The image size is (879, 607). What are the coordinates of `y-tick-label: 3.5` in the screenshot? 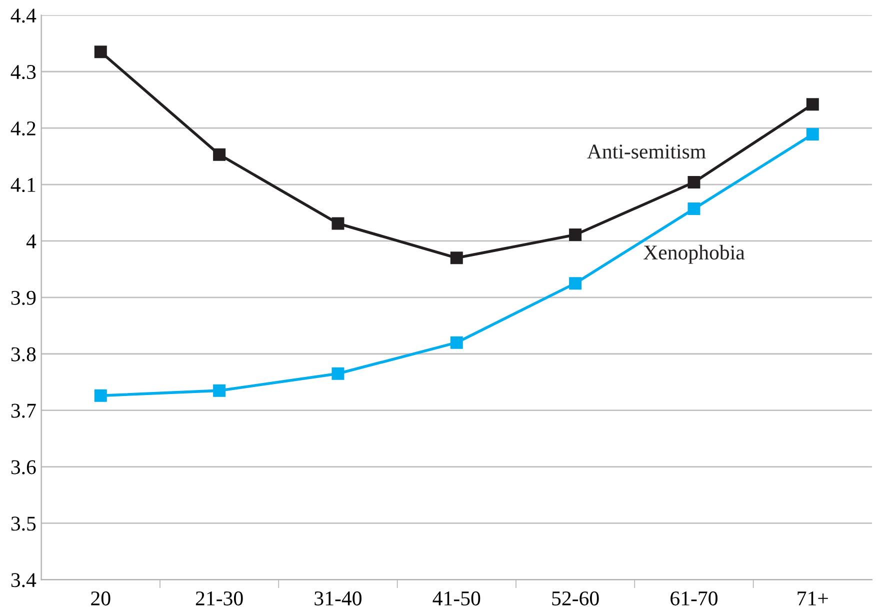 It's located at (23, 523).